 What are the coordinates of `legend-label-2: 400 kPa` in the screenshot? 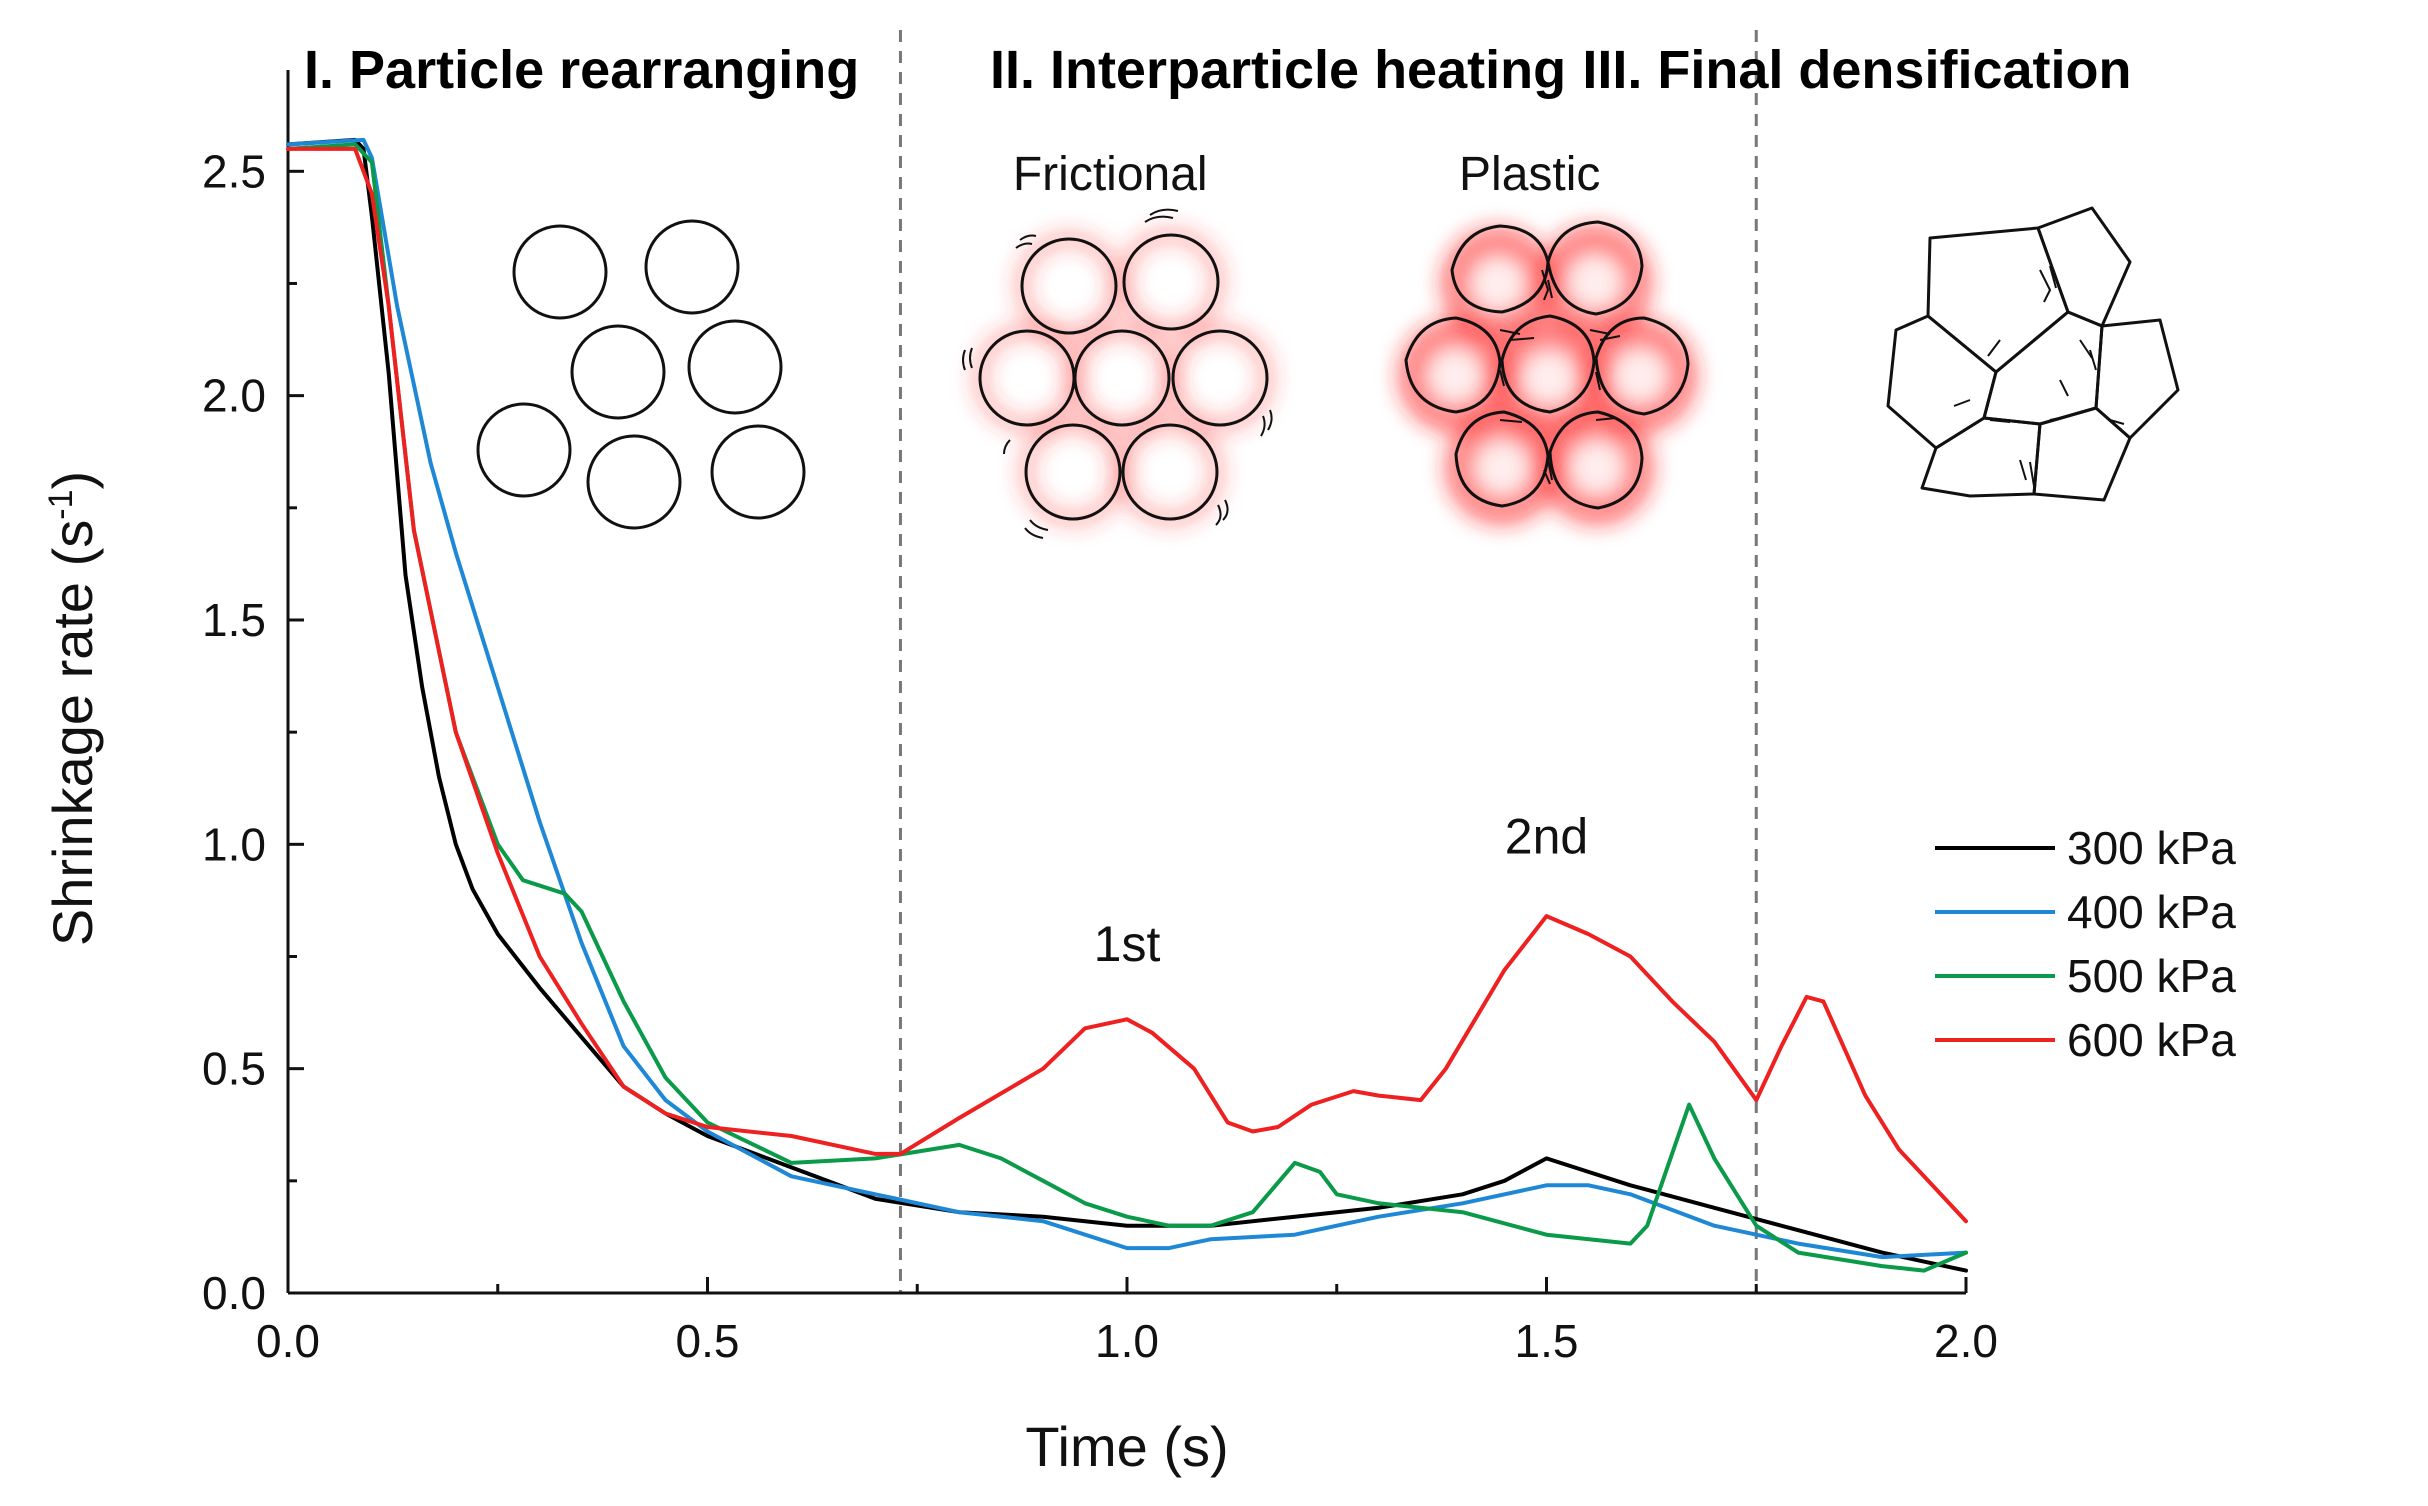 It's located at (2151, 912).